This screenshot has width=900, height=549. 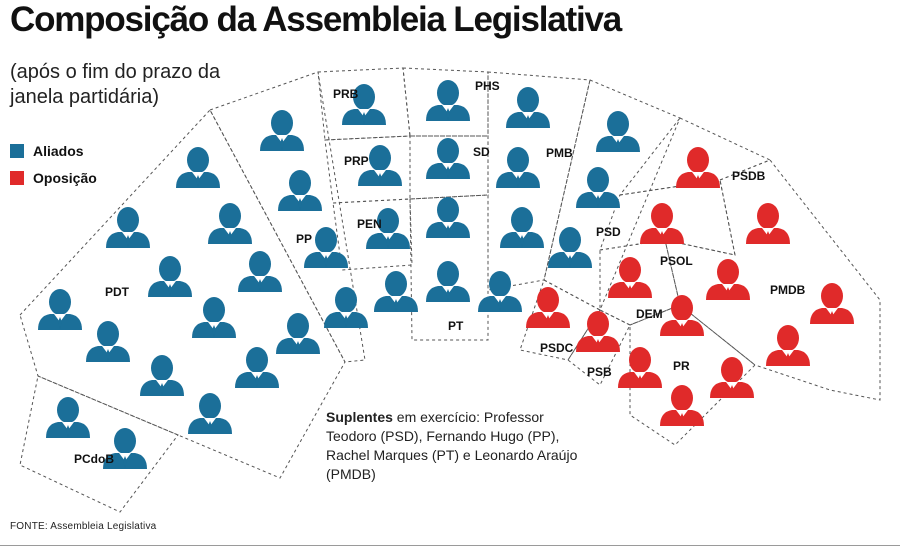 I want to click on party-label-pmb: PMB, so click(x=559, y=153).